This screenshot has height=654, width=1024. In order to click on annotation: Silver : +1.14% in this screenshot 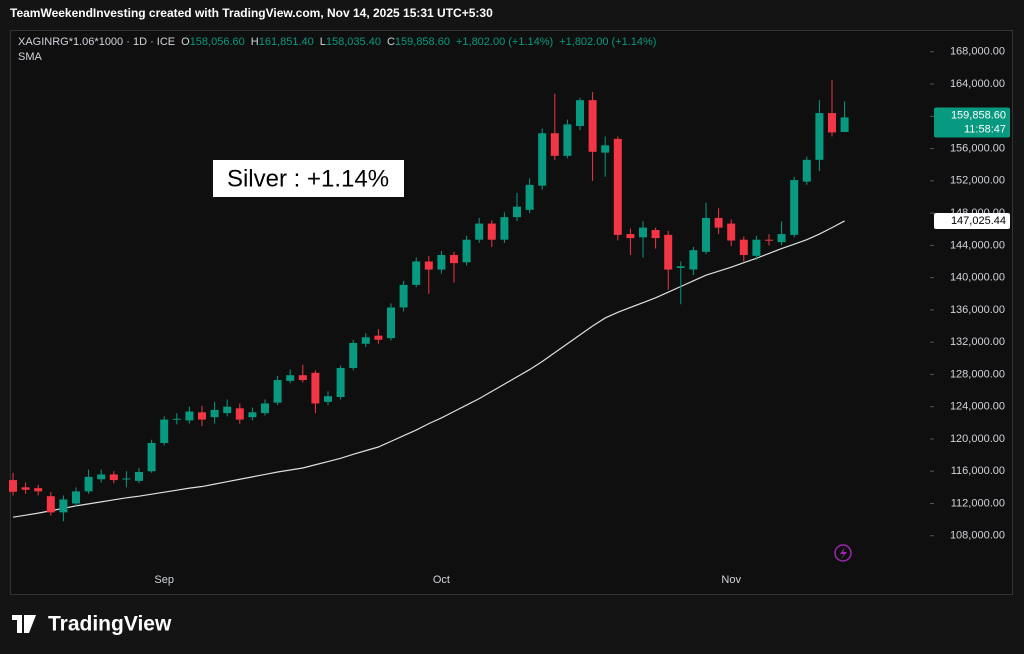, I will do `click(308, 178)`.